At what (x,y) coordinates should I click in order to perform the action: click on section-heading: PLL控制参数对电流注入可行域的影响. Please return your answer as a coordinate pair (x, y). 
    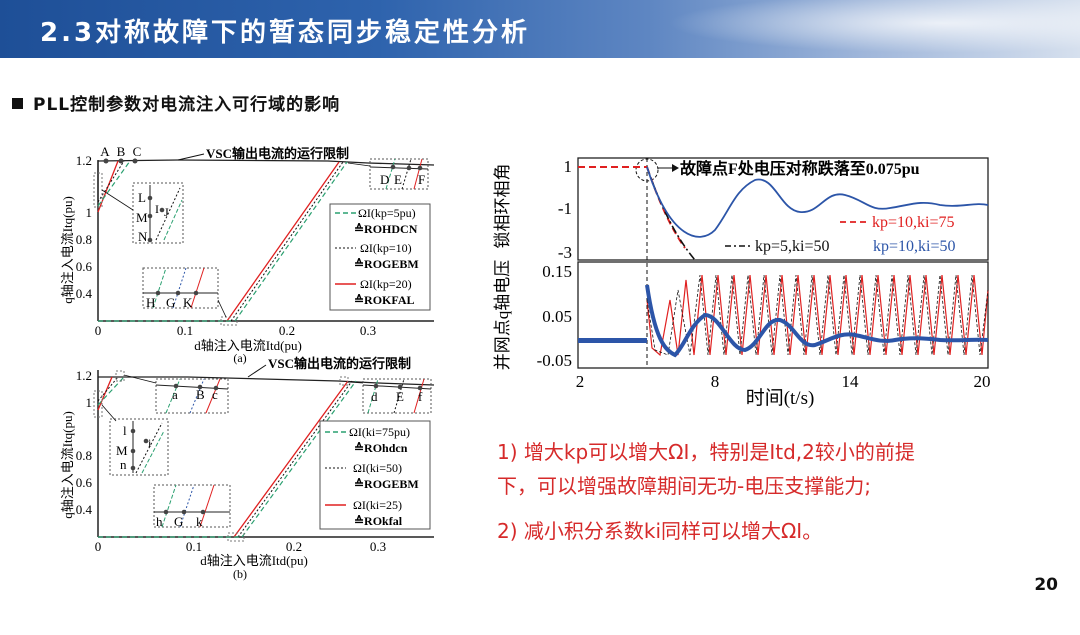
    Looking at the image, I should click on (176, 102).